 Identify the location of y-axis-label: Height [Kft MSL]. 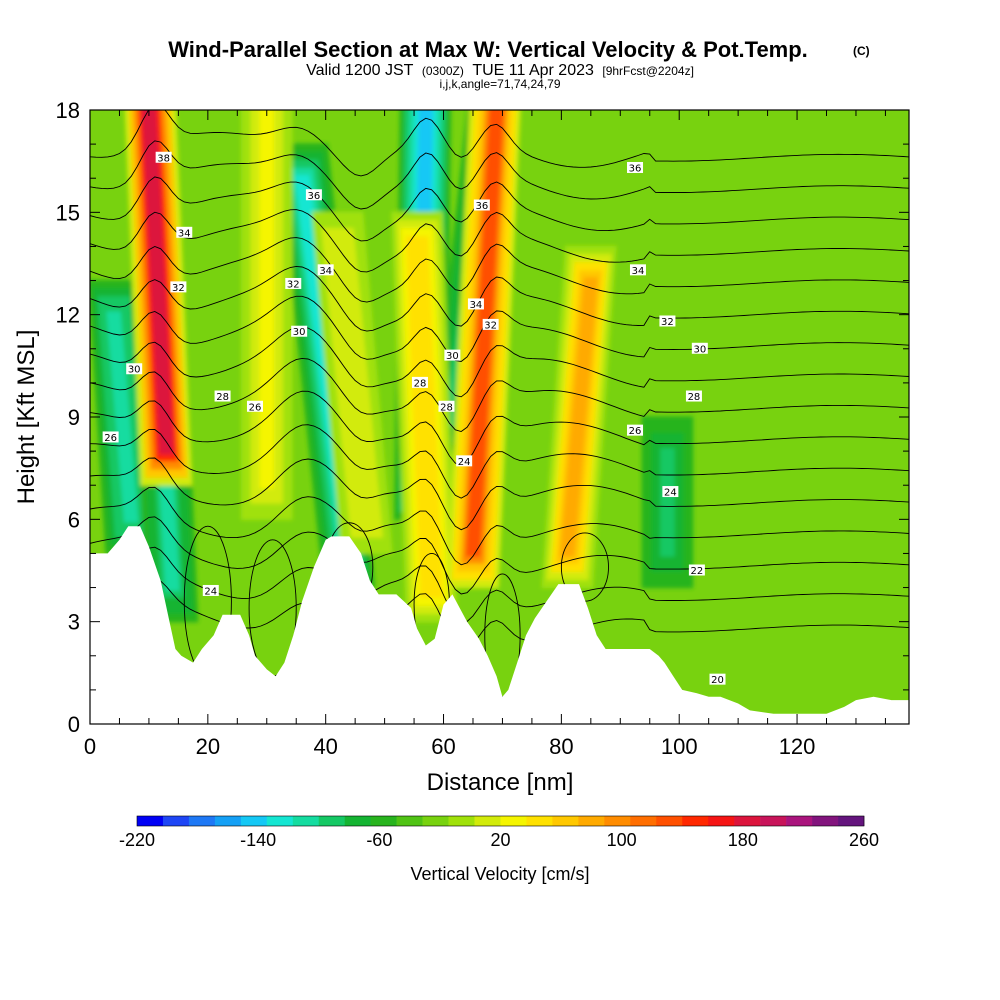
(26, 417).